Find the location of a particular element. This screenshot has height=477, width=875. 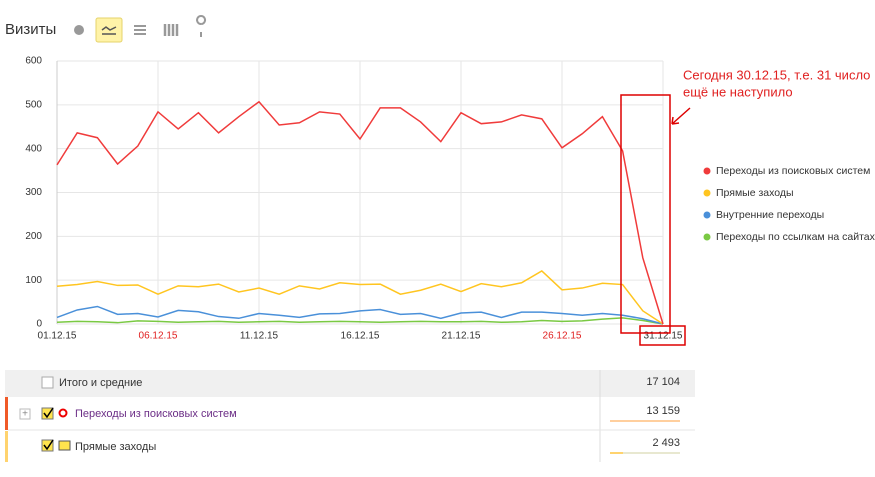

icon-area is located at coordinates (140, 30).